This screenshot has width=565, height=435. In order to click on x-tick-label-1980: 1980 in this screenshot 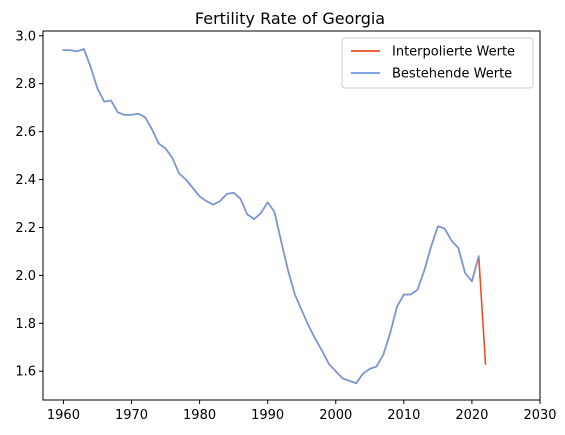, I will do `click(199, 415)`.